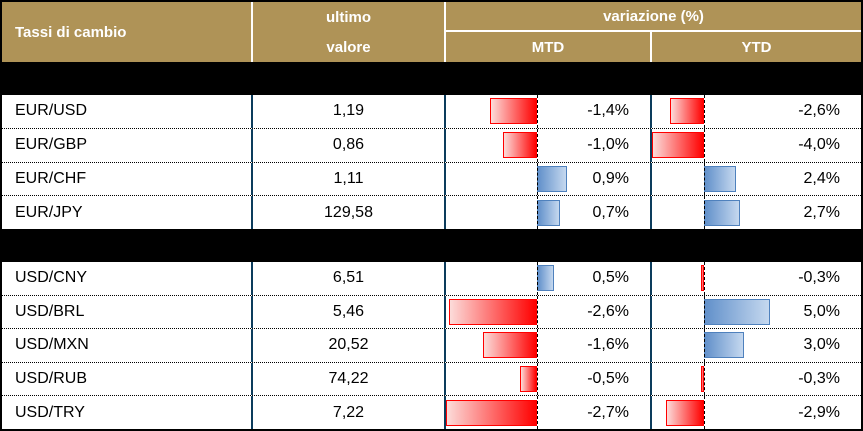  What do you see at coordinates (653, 17) in the screenshot?
I see `header-variation-label: variazione (%)` at bounding box center [653, 17].